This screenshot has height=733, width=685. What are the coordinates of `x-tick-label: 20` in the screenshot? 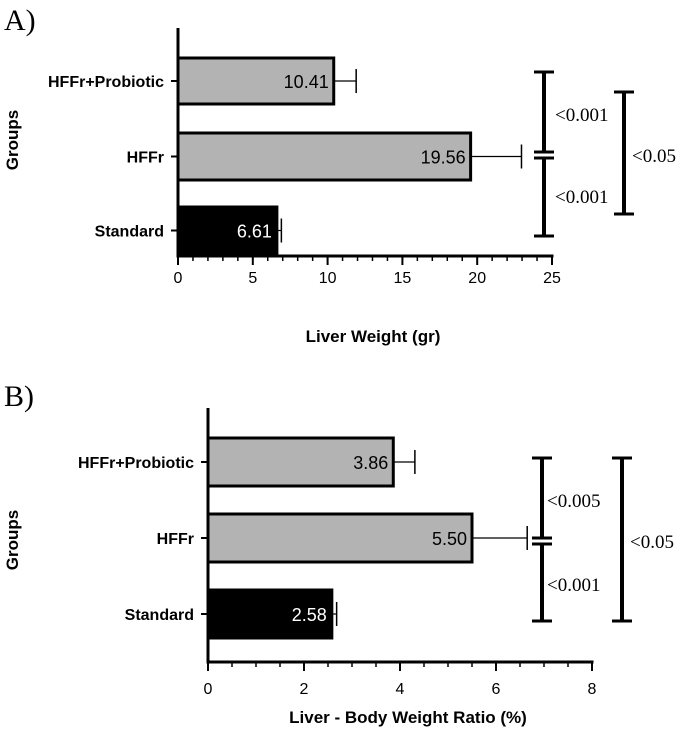 It's located at (477, 278).